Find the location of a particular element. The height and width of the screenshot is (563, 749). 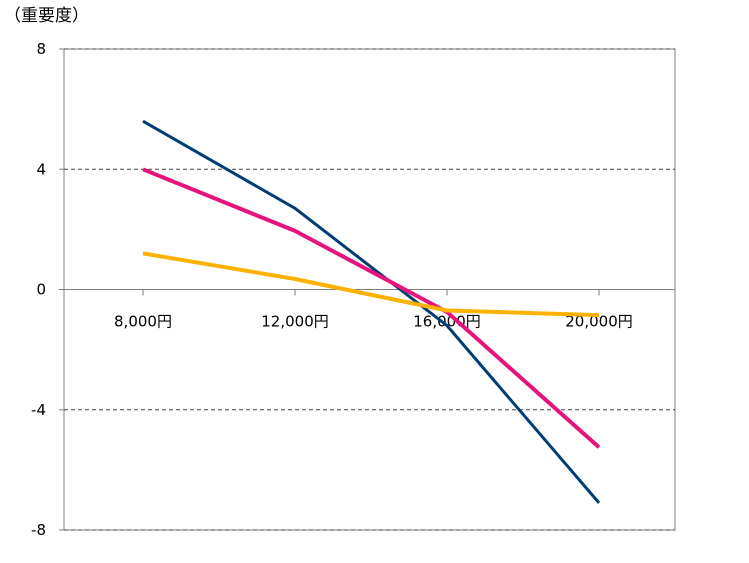

y-tick-label: 4 is located at coordinates (41, 169).